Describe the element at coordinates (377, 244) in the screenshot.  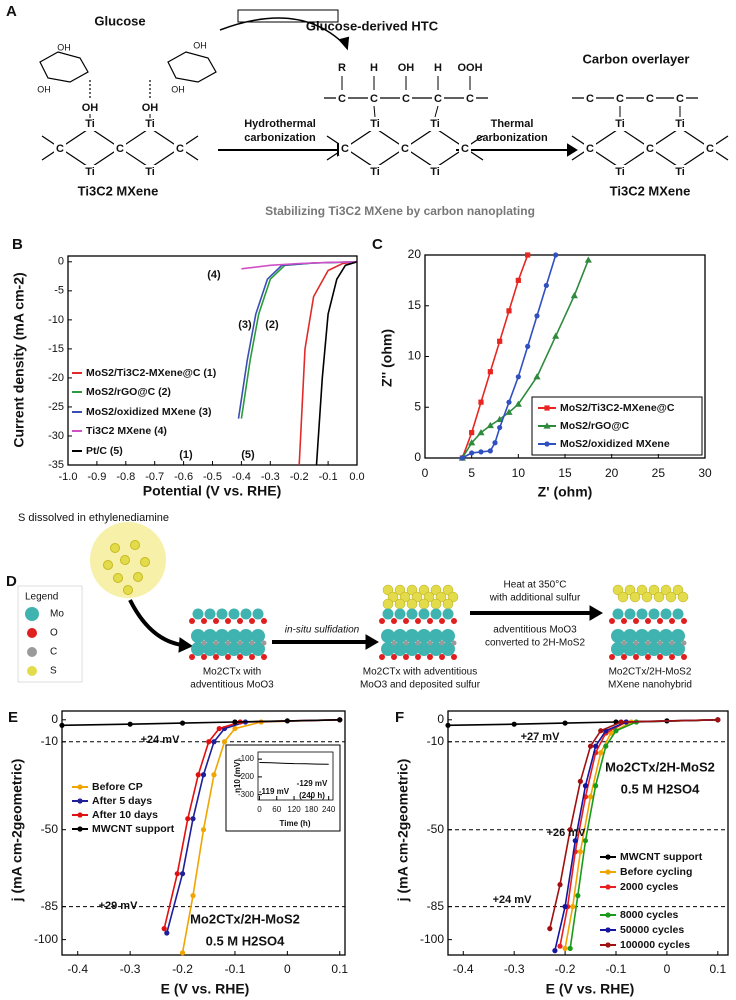
I see `panel-label: C` at that location.